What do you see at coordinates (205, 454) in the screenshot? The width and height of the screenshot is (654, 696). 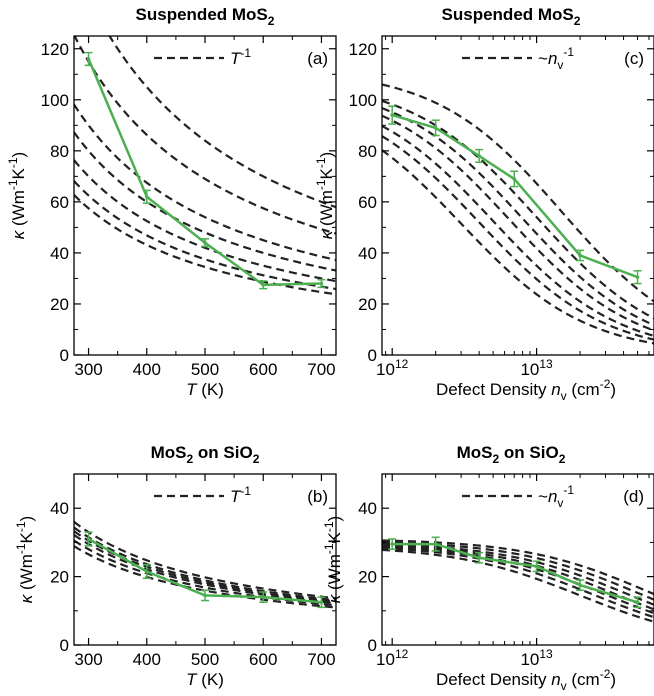 I see `panel-title: MoS2 on SiO2` at bounding box center [205, 454].